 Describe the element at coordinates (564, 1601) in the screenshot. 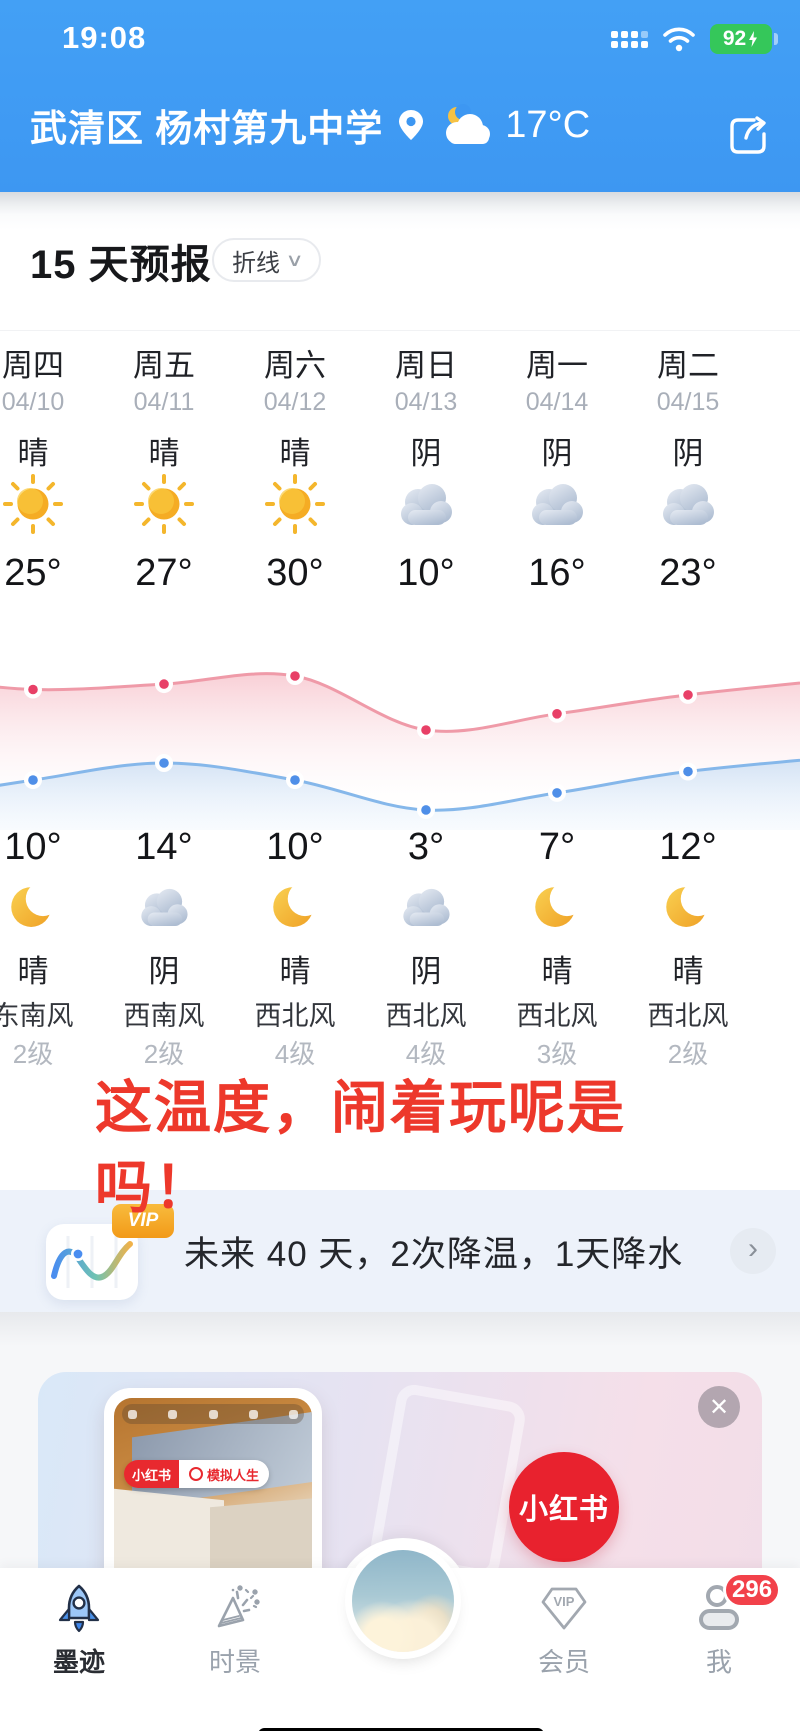

I see `svg-text: VIP` at that location.